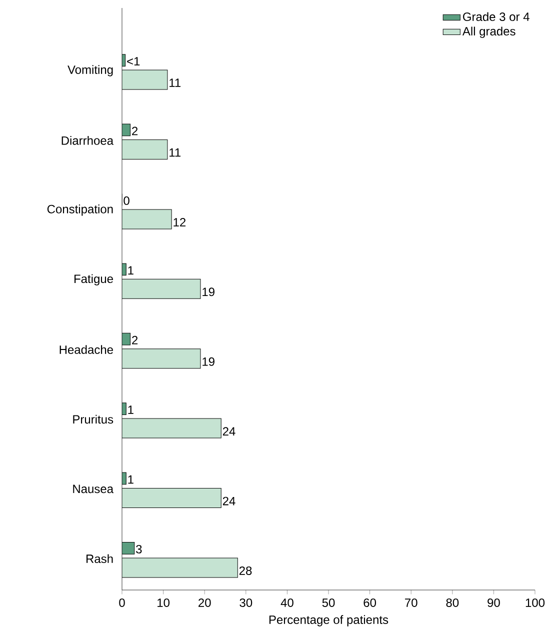 This screenshot has height=632, width=550. I want to click on legend-label: All grades, so click(489, 32).